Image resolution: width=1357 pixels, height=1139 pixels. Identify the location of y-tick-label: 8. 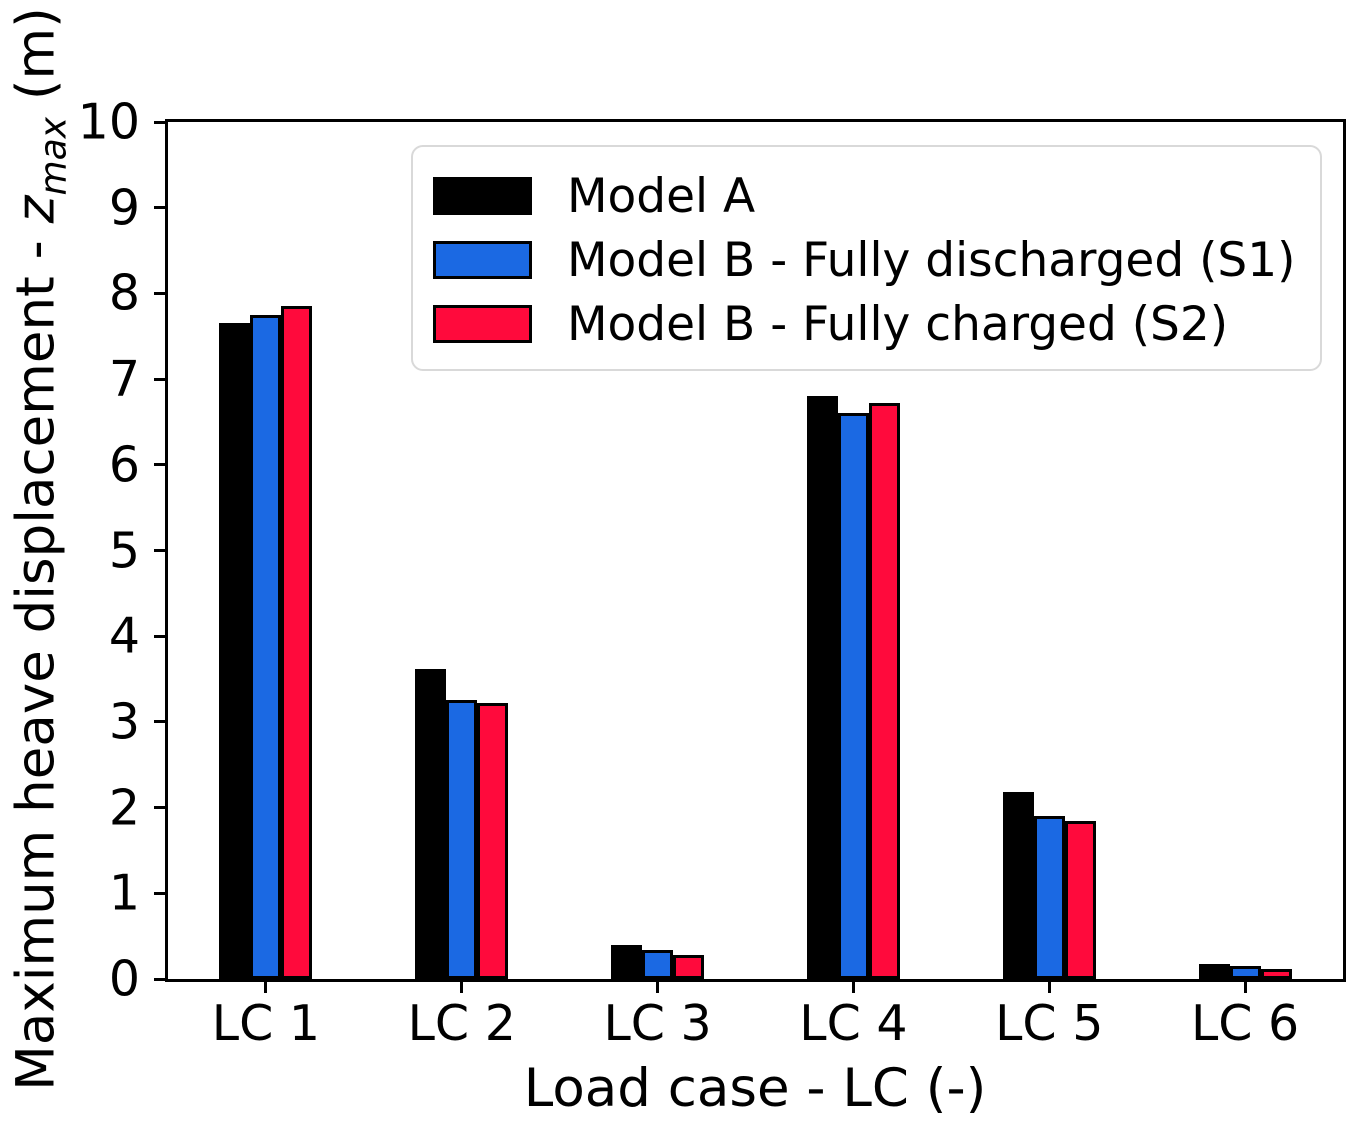
(124, 293).